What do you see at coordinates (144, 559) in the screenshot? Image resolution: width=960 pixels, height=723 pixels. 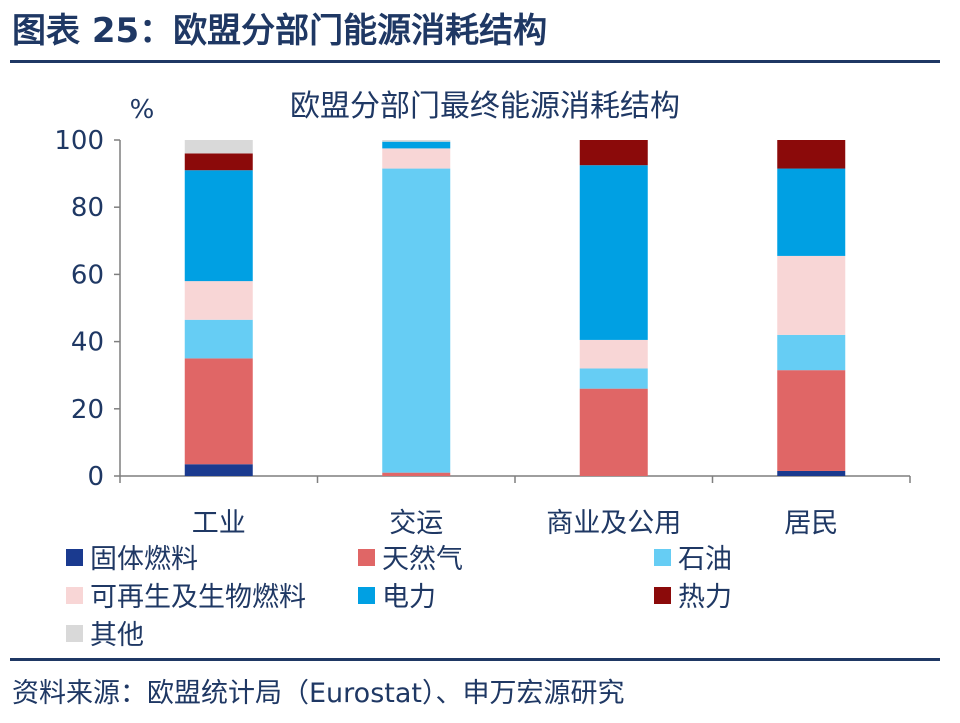 I see `legend-label: 固体燃料` at bounding box center [144, 559].